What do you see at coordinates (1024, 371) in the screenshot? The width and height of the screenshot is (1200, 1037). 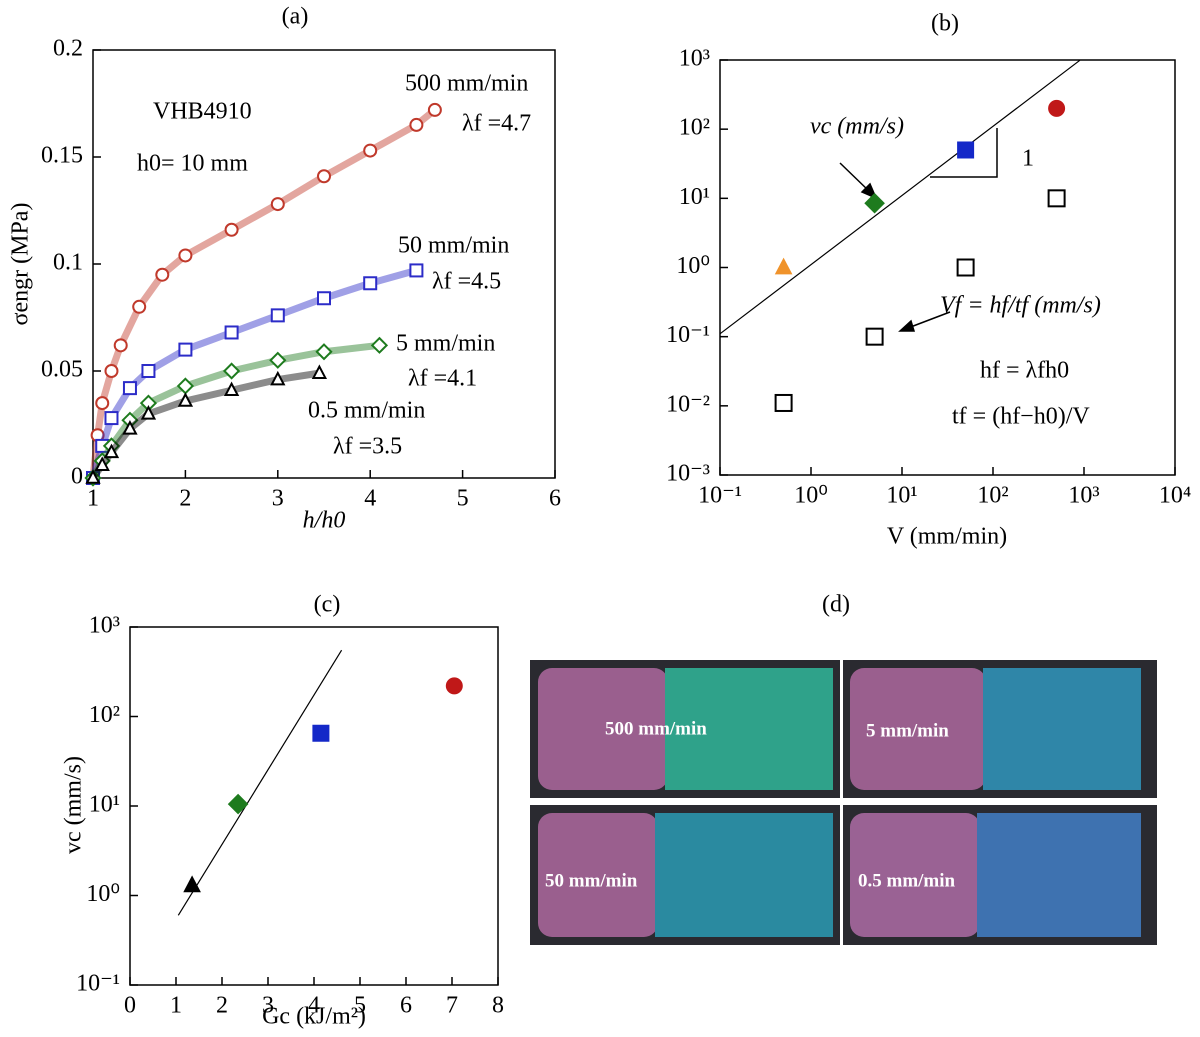 I see `annotation: hf = λfh0` at bounding box center [1024, 371].